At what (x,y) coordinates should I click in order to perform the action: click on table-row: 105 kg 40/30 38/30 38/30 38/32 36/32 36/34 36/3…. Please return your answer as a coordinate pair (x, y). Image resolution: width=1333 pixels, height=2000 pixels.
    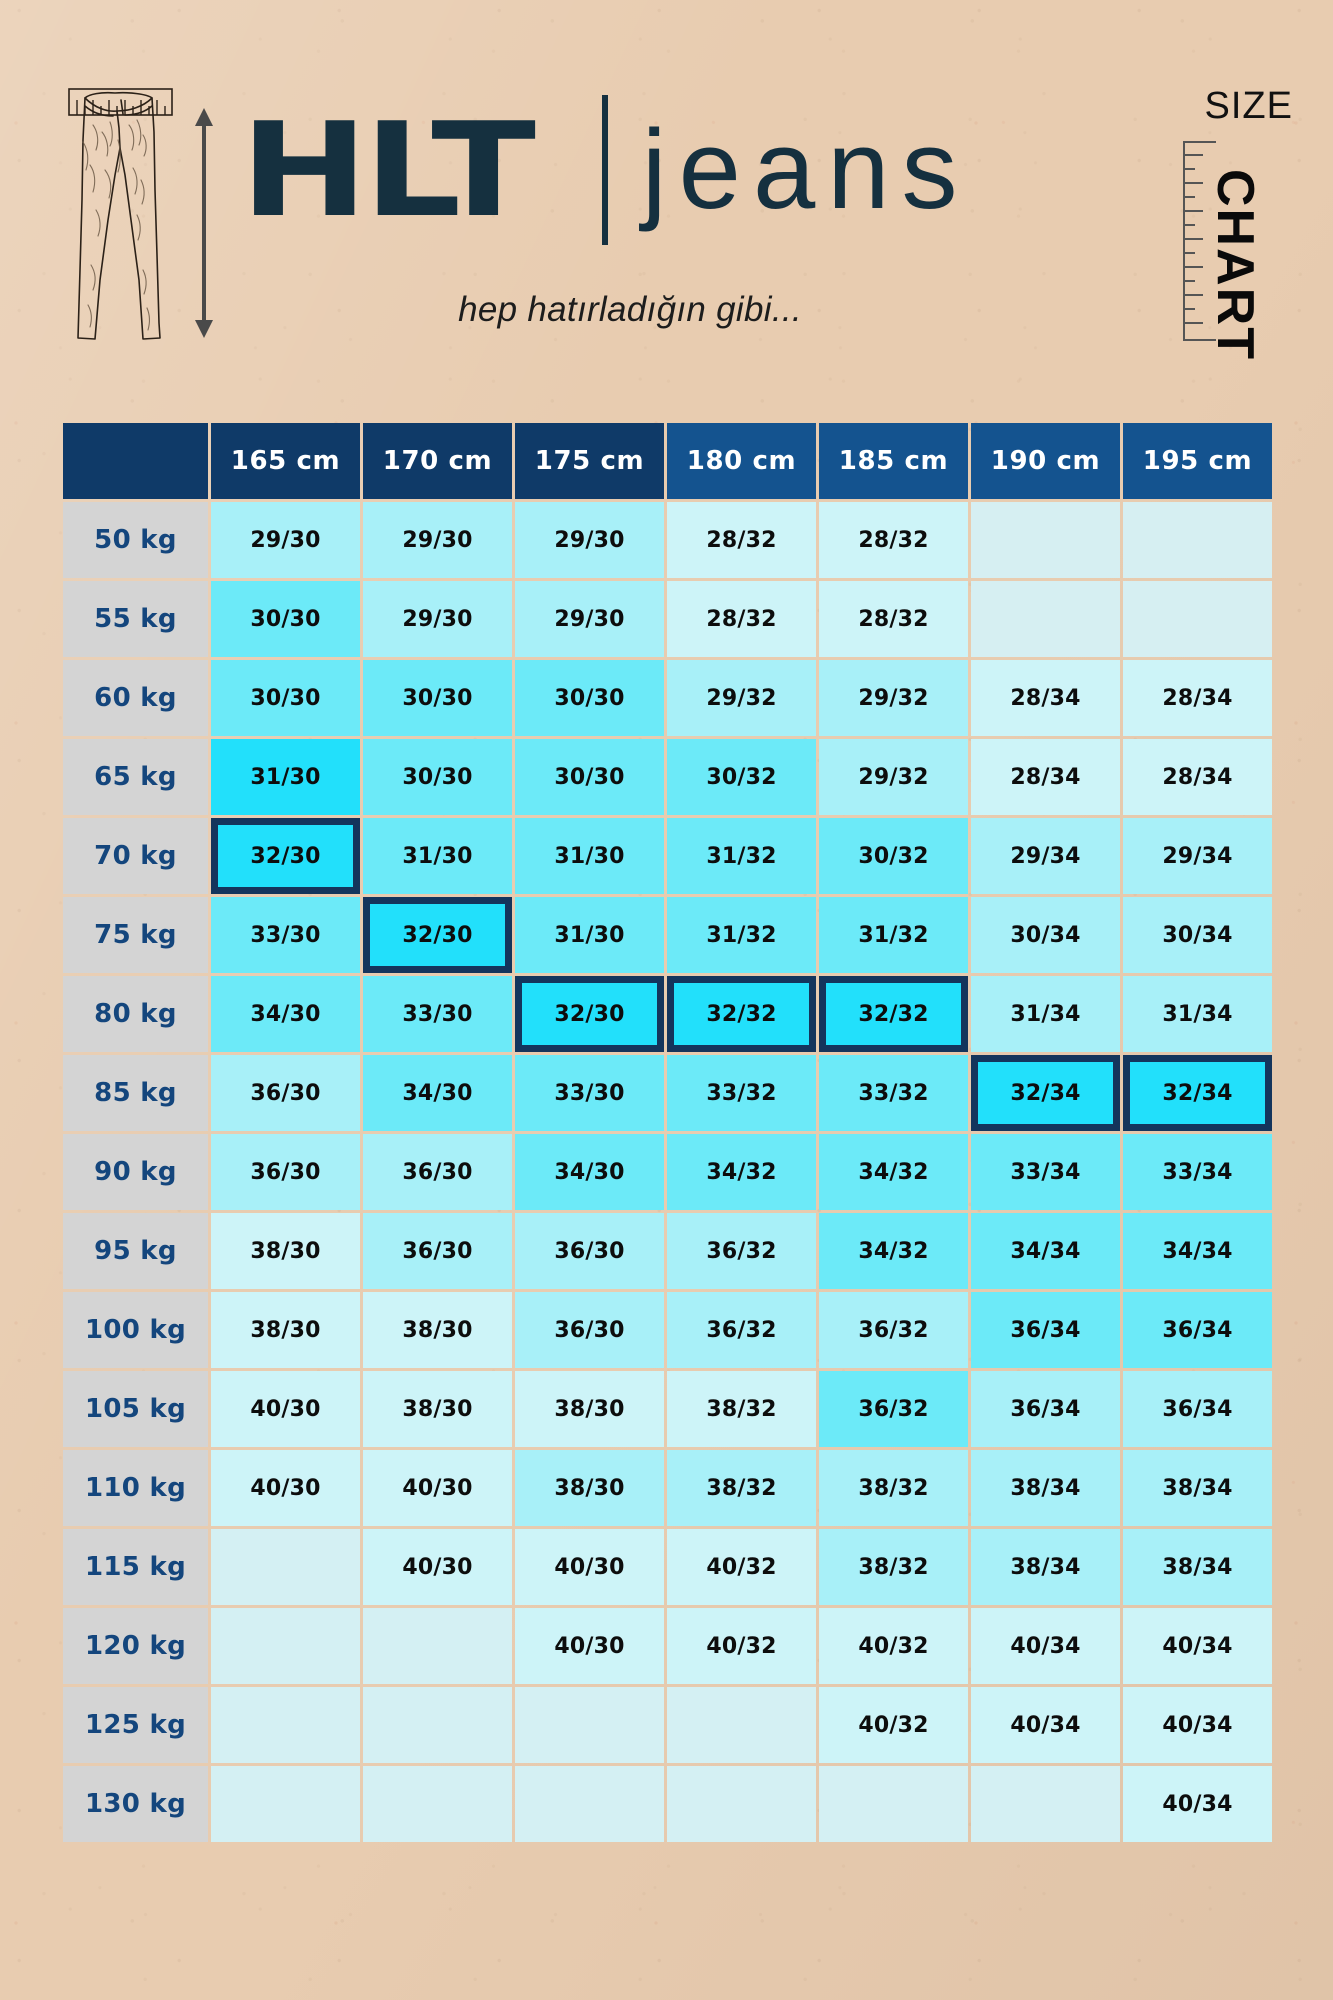
    Looking at the image, I should click on (667, 1409).